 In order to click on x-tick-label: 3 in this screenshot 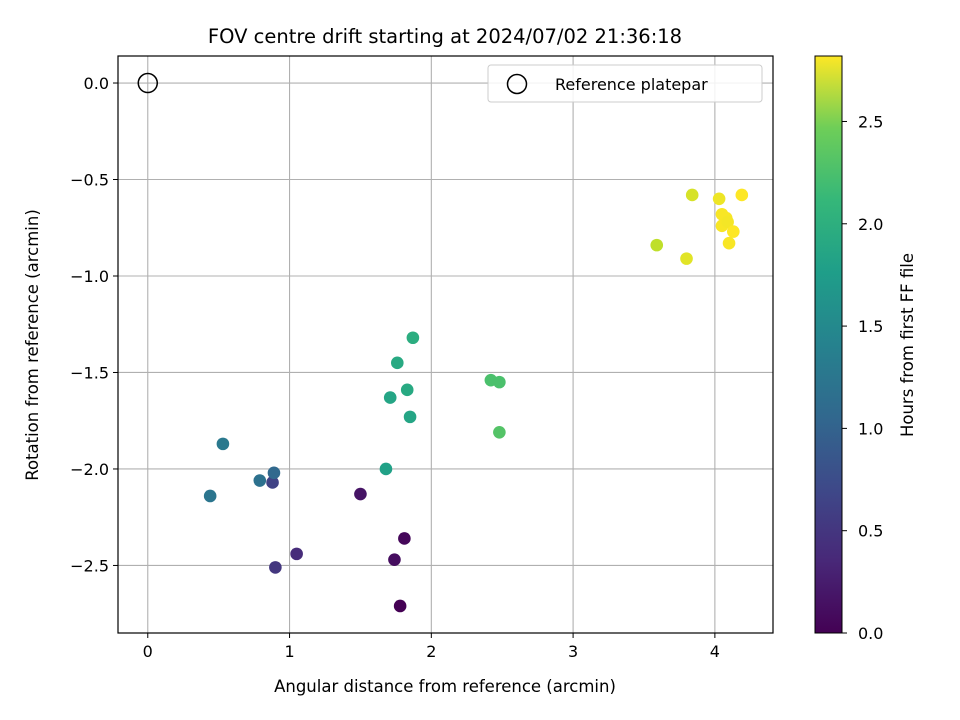, I will do `click(573, 651)`.